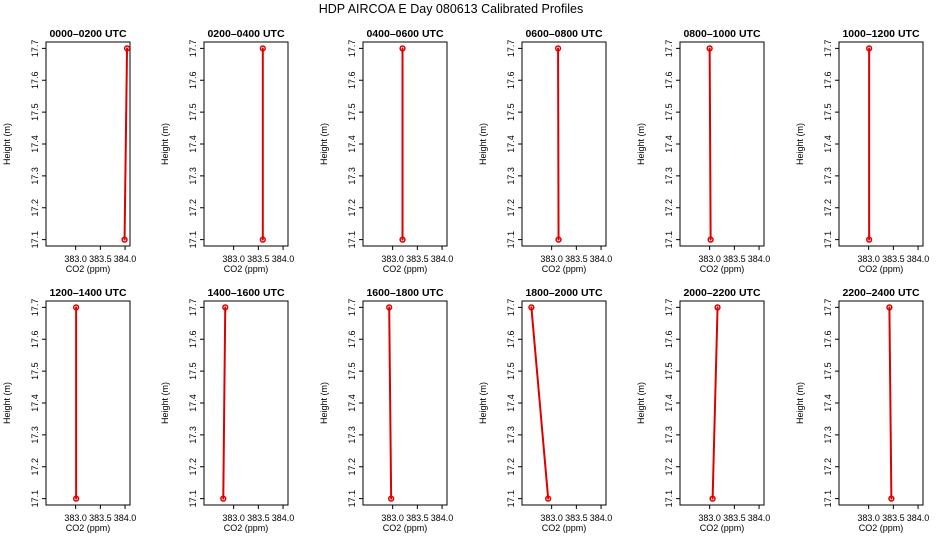  What do you see at coordinates (245, 293) in the screenshot?
I see `panel-title: 1400–1600 UTC` at bounding box center [245, 293].